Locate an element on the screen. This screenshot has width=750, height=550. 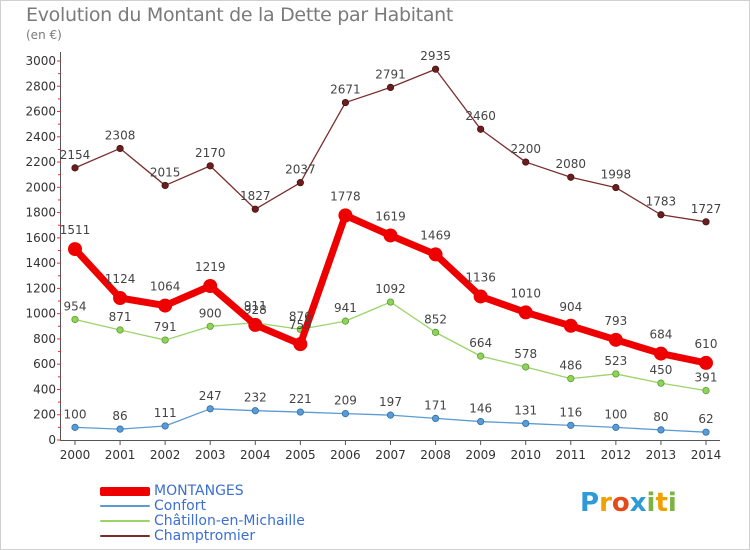
data-label-confort: 111 is located at coordinates (165, 413).